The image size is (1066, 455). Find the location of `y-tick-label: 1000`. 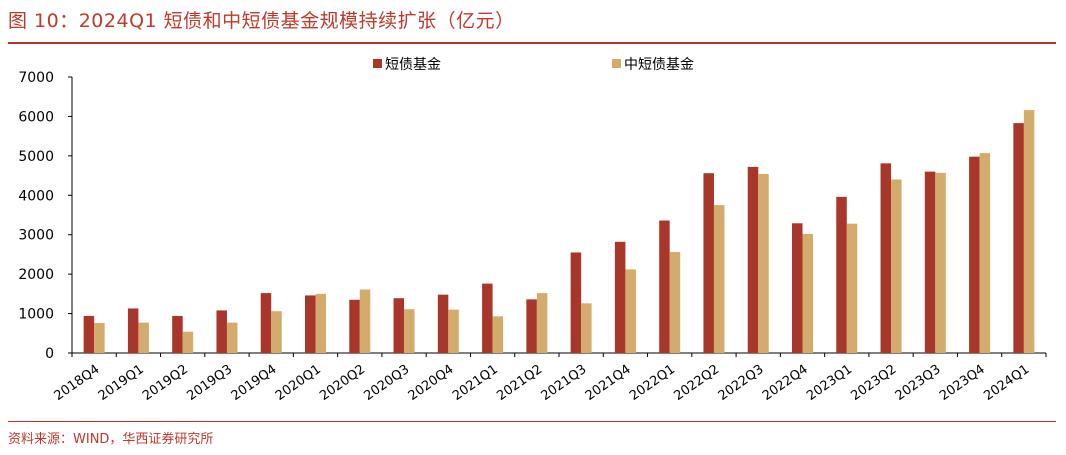

y-tick-label: 1000 is located at coordinates (36, 315).